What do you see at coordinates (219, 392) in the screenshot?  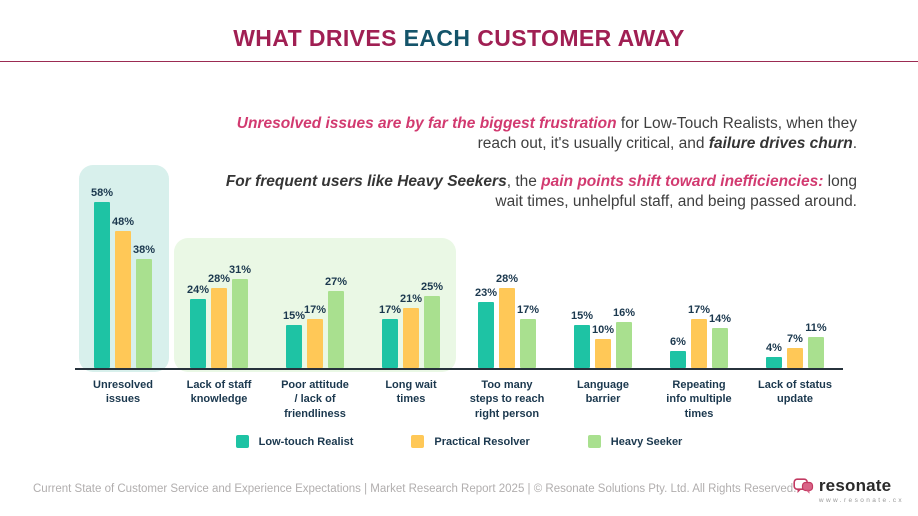 I see `category-label: Lack of staff knowledge` at bounding box center [219, 392].